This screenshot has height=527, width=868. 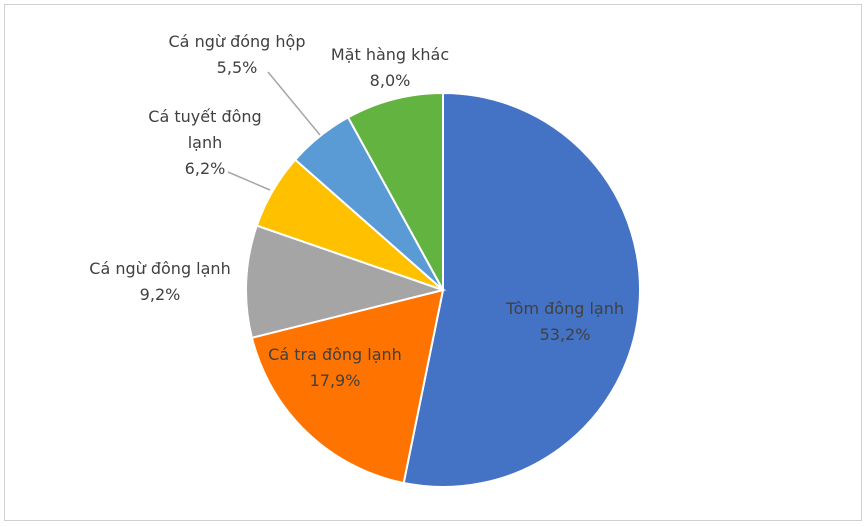 What do you see at coordinates (565, 334) in the screenshot?
I see `value-label: 53,2%` at bounding box center [565, 334].